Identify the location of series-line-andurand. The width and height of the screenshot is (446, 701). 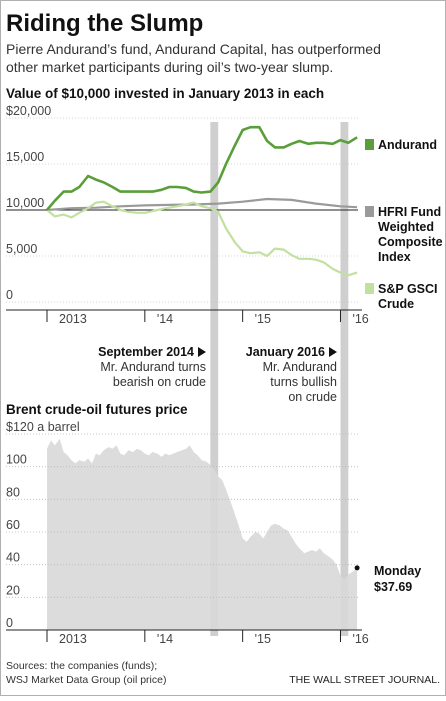
(202, 168).